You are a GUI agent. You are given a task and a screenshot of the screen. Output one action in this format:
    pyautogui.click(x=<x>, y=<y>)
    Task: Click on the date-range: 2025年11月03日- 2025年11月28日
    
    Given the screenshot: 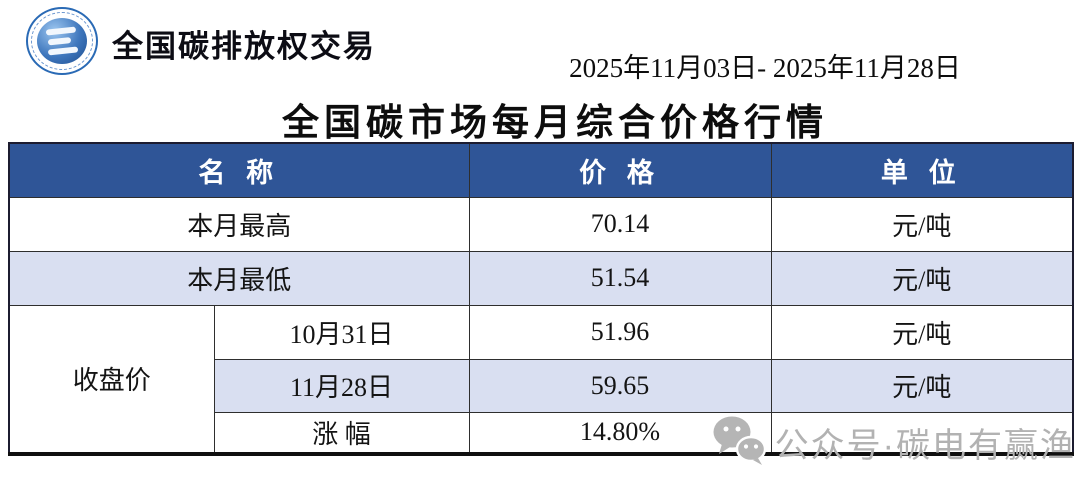 What is the action you would take?
    pyautogui.click(x=765, y=68)
    